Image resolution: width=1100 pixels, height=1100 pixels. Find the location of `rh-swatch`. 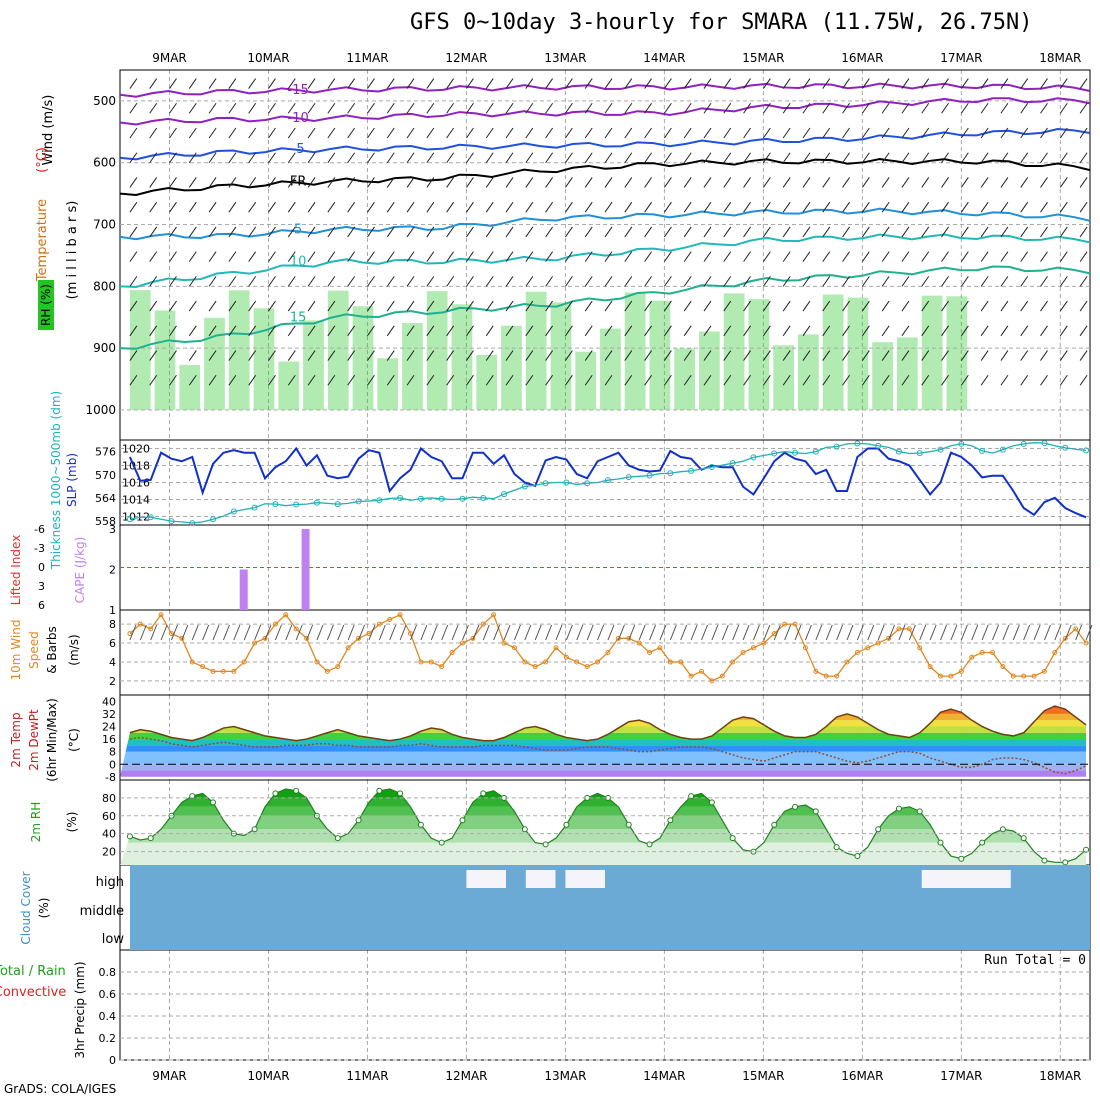

rh-swatch is located at coordinates (46, 305).